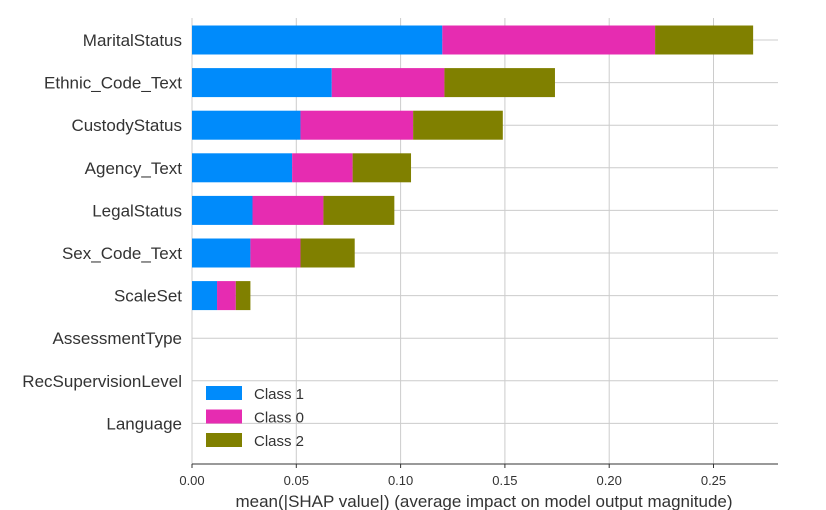 The image size is (826, 510). What do you see at coordinates (117, 338) in the screenshot?
I see `feature-label: AssessmentType` at bounding box center [117, 338].